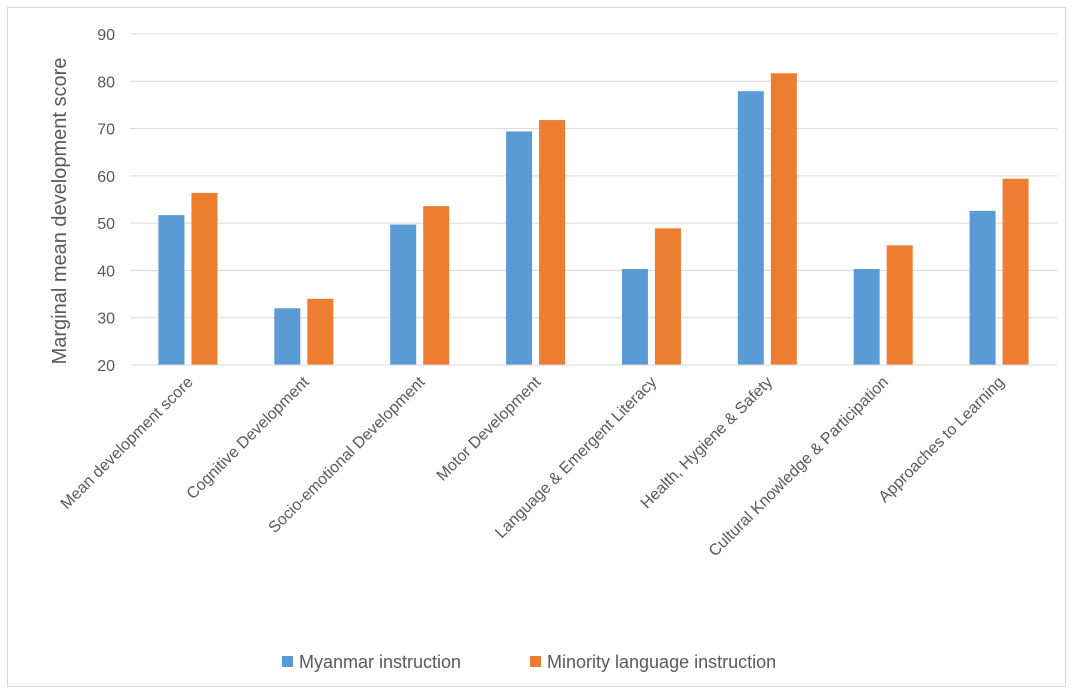 The image size is (1073, 694). What do you see at coordinates (106, 82) in the screenshot?
I see `y-tick-label: 80` at bounding box center [106, 82].